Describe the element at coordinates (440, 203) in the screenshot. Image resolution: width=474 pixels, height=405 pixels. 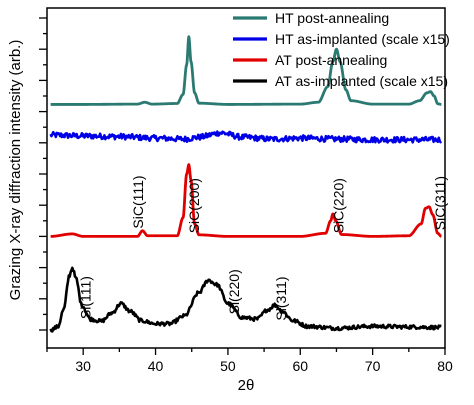
I see `peak-label: SiC(311)` at that location.